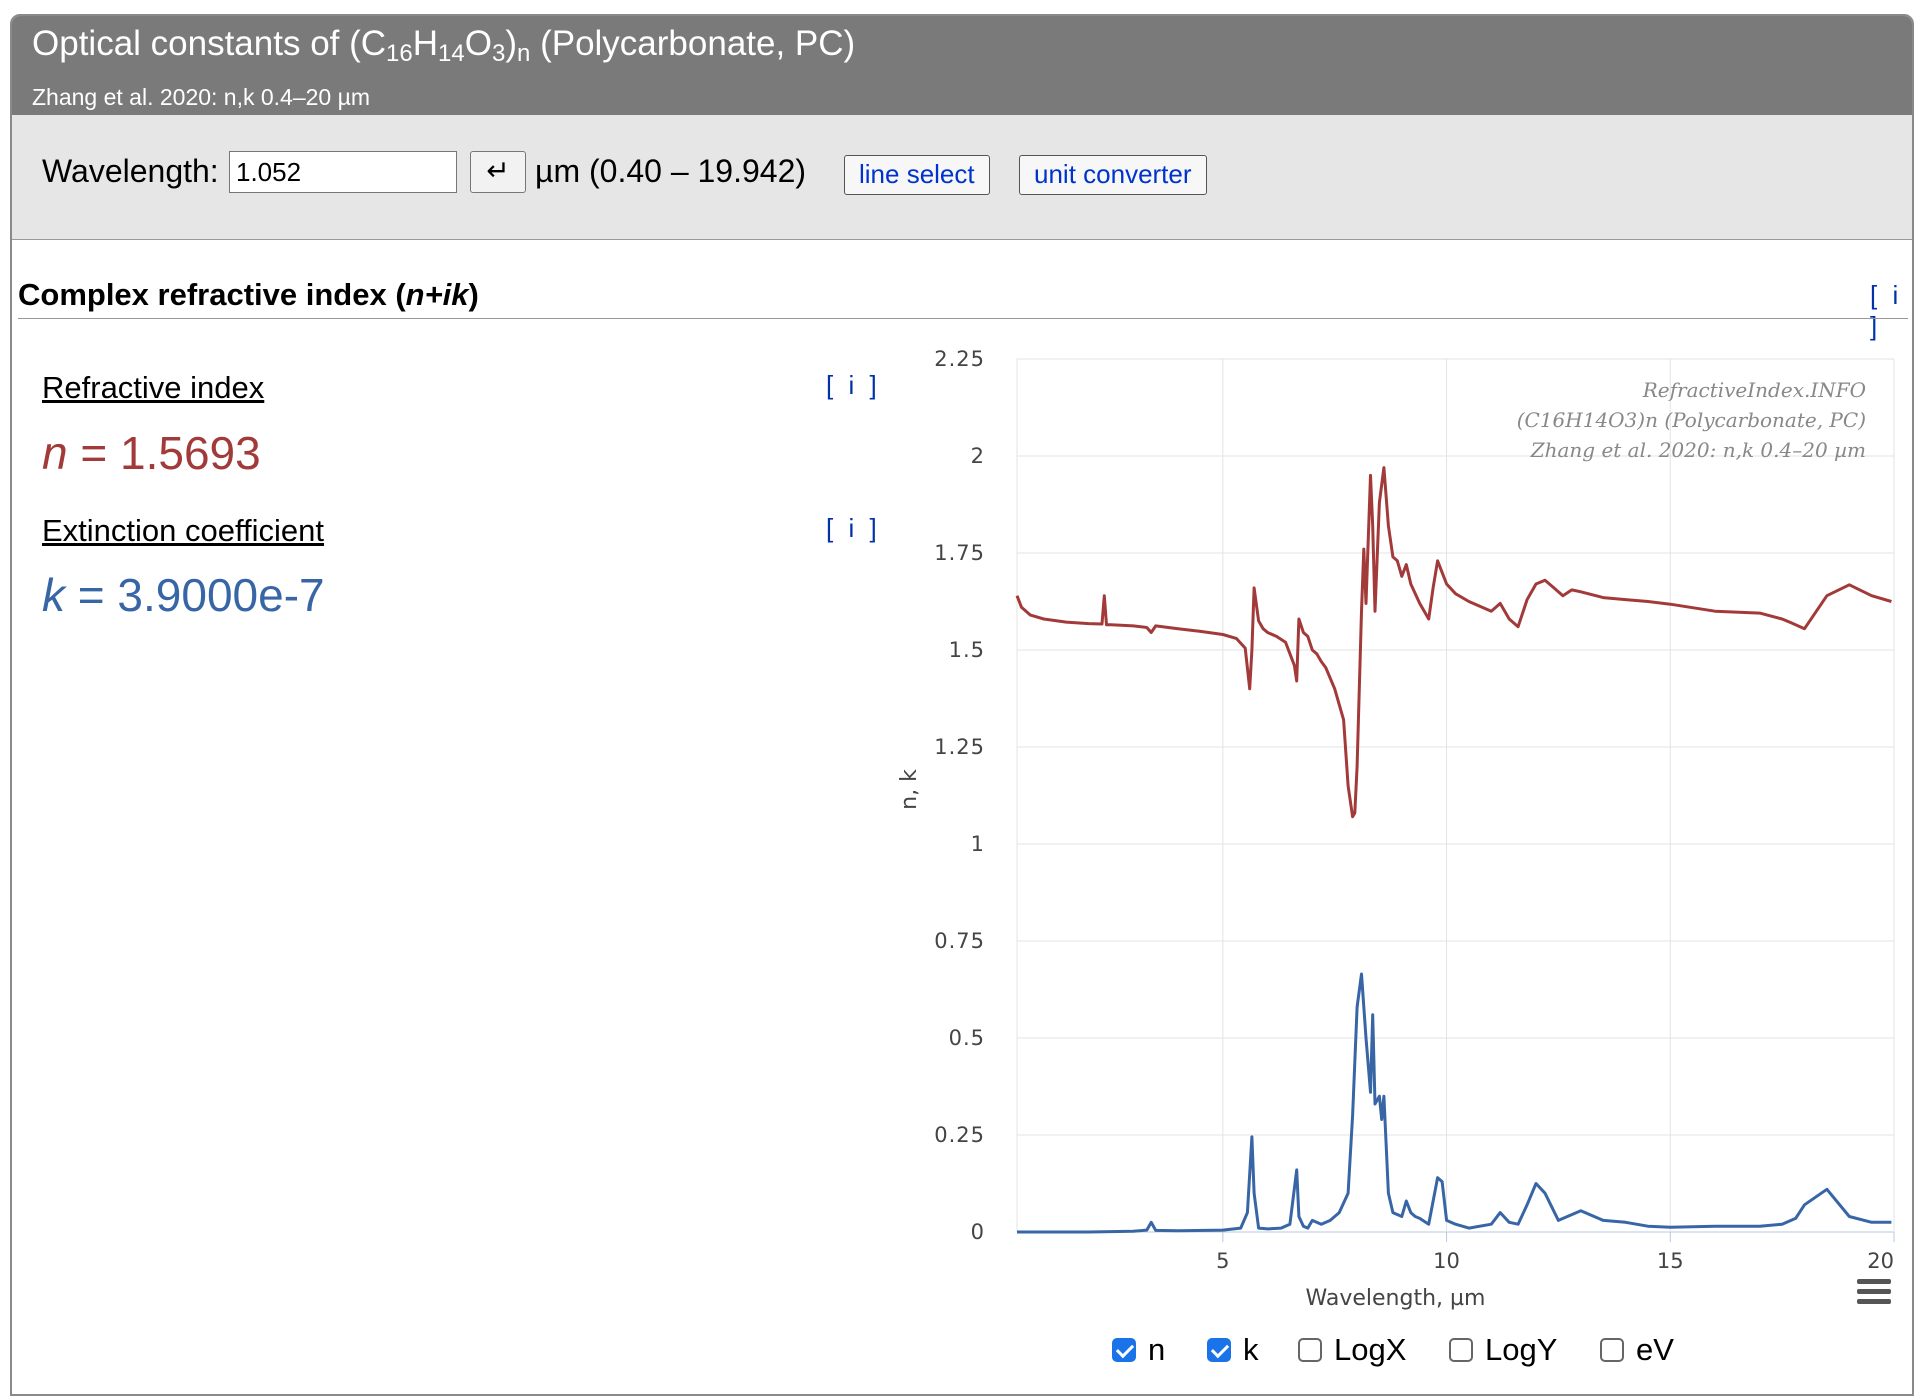 The image size is (1924, 1396). What do you see at coordinates (151, 453) in the screenshot?
I see `n-value: n = 1.5693` at bounding box center [151, 453].